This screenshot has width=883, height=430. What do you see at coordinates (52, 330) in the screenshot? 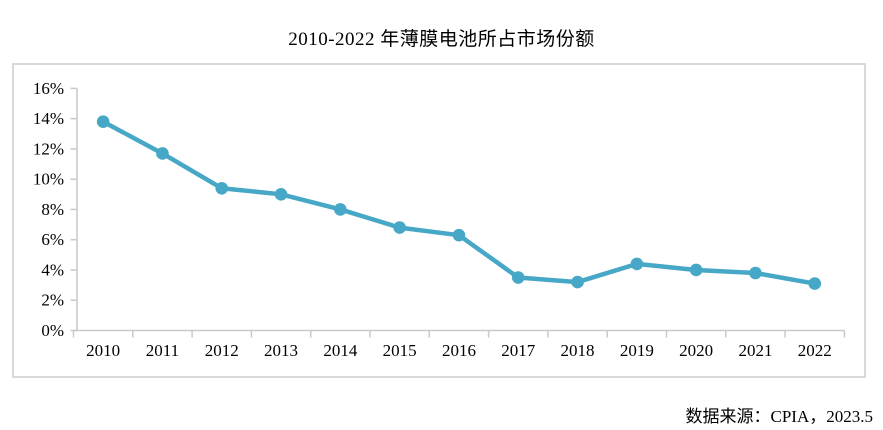
I see `y-tick-label: 0%` at bounding box center [52, 330].